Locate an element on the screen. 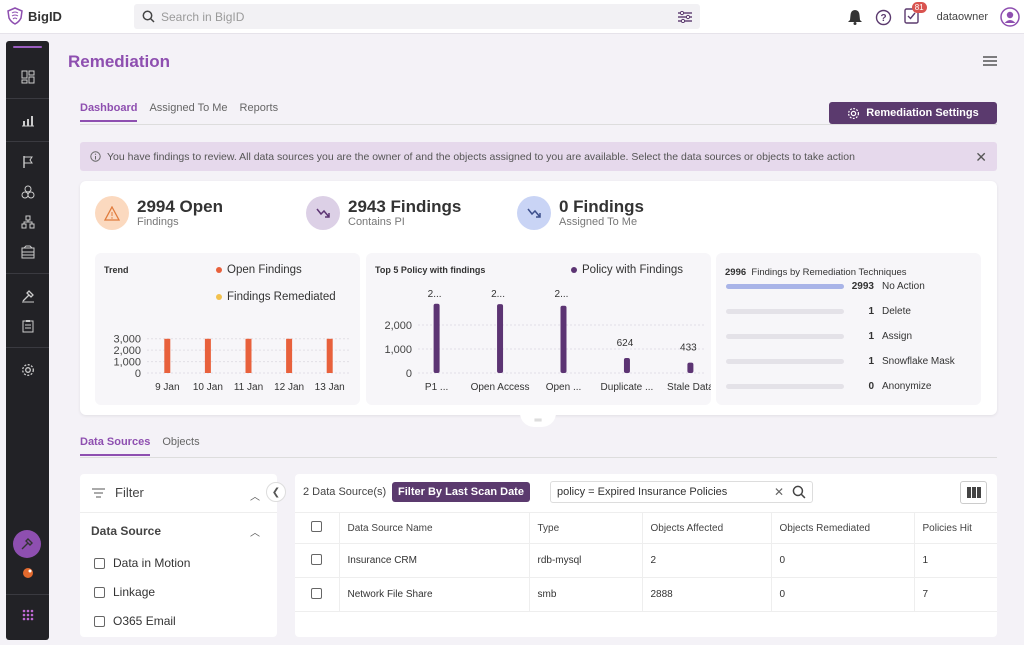 The image size is (1024, 645). top-bar: BigID ? 81 is located at coordinates (512, 17).